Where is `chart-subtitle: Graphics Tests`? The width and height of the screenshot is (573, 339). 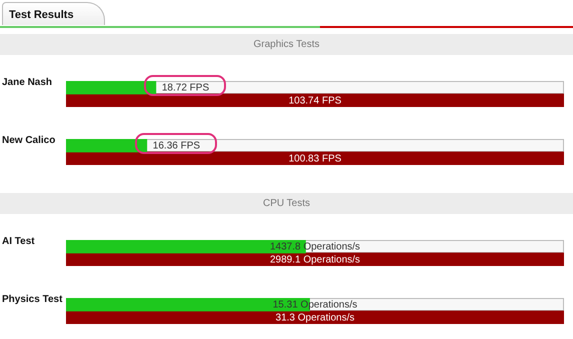 chart-subtitle: Graphics Tests is located at coordinates (286, 44).